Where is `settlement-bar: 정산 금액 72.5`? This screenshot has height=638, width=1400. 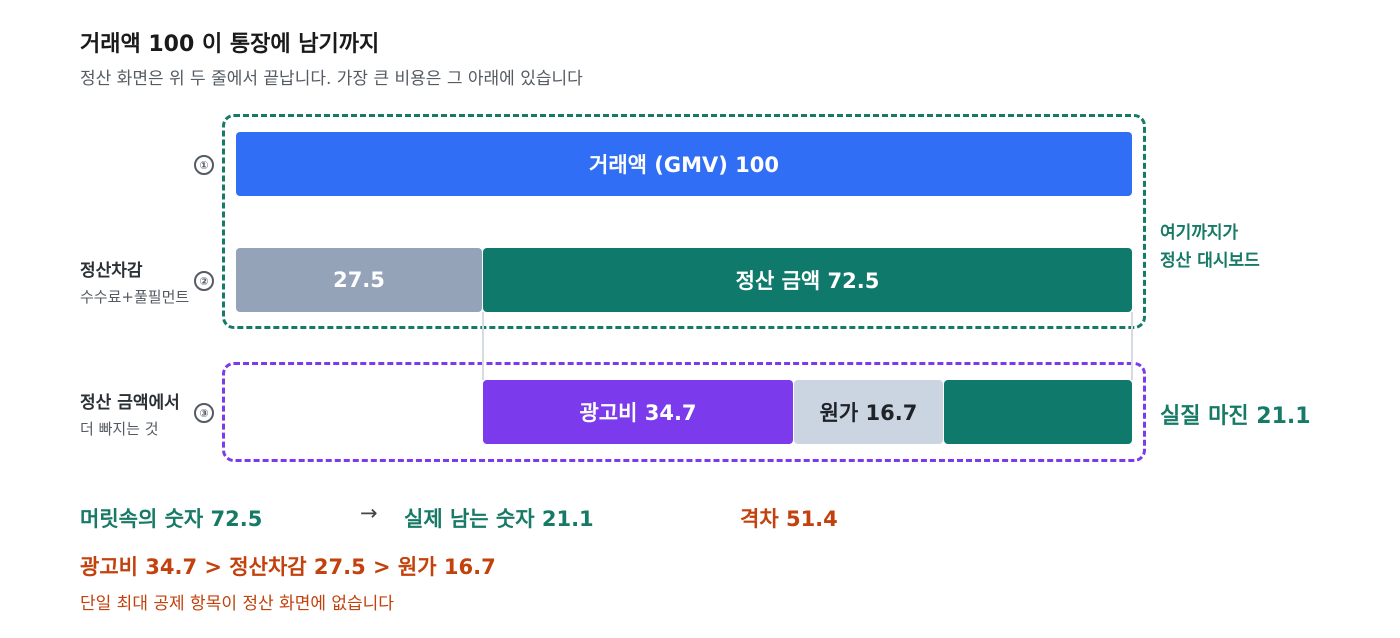
settlement-bar: 정산 금액 72.5 is located at coordinates (807, 280).